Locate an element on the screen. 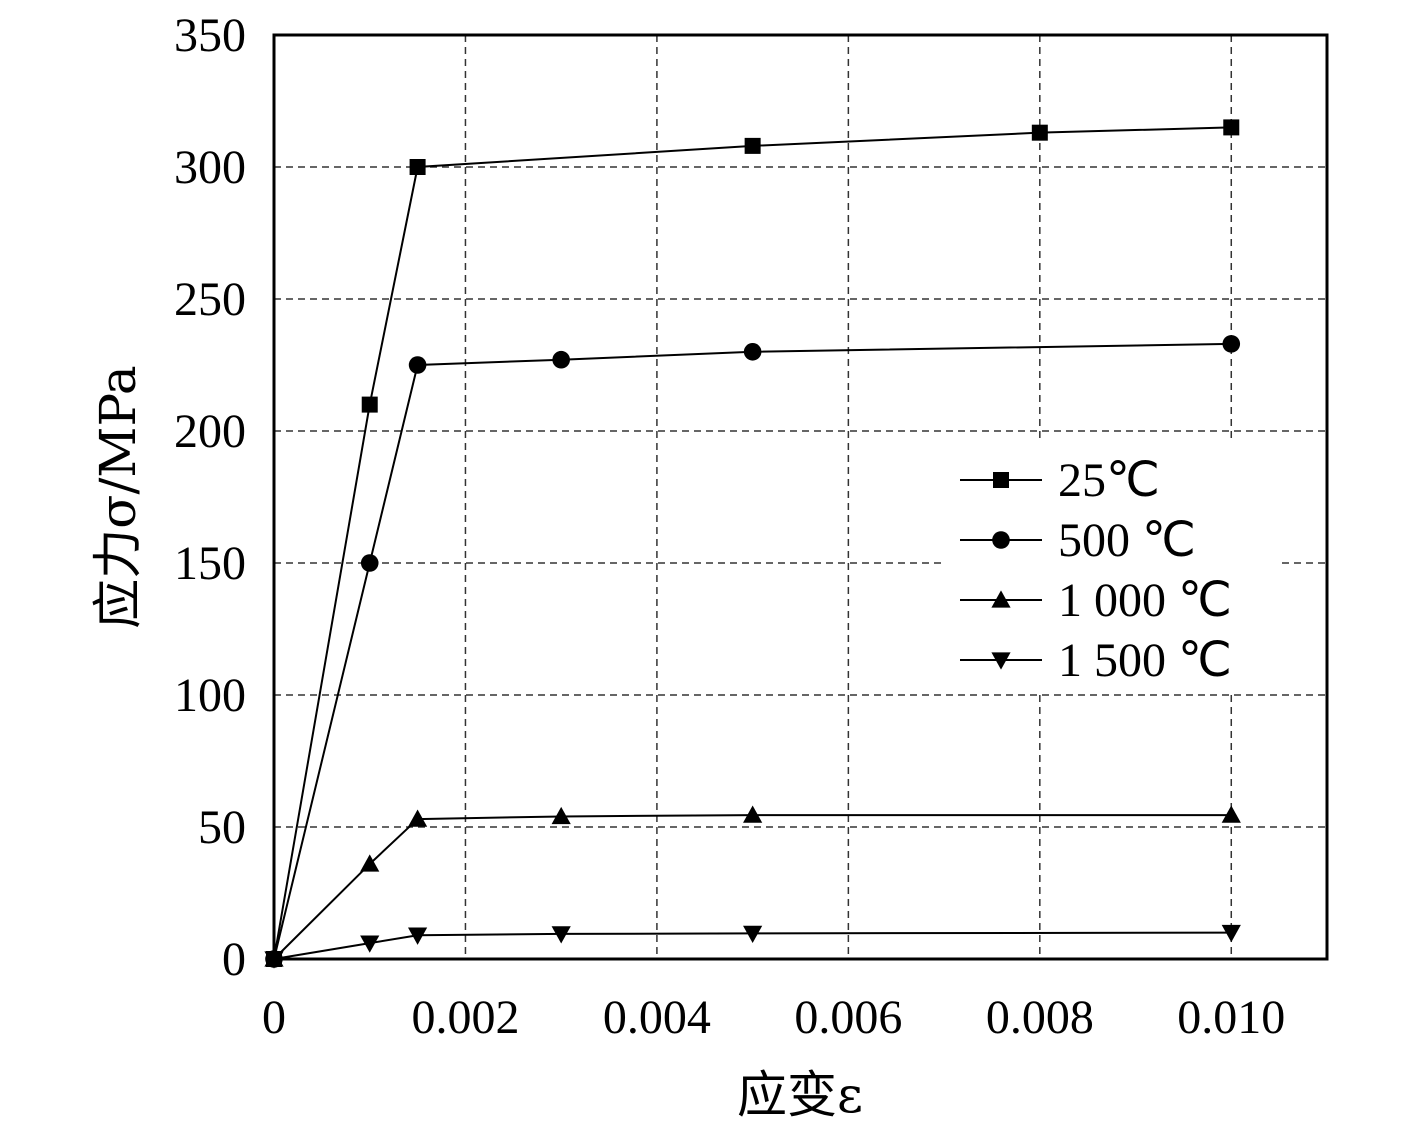 The height and width of the screenshot is (1127, 1417). x-tick-label-1: 0.002 is located at coordinates (465, 1017).